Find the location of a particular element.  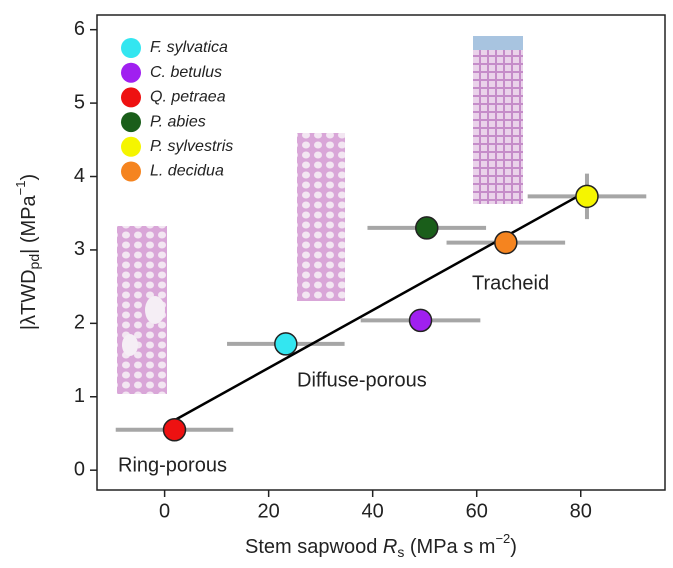

annotation: Ring-porous is located at coordinates (172, 465).